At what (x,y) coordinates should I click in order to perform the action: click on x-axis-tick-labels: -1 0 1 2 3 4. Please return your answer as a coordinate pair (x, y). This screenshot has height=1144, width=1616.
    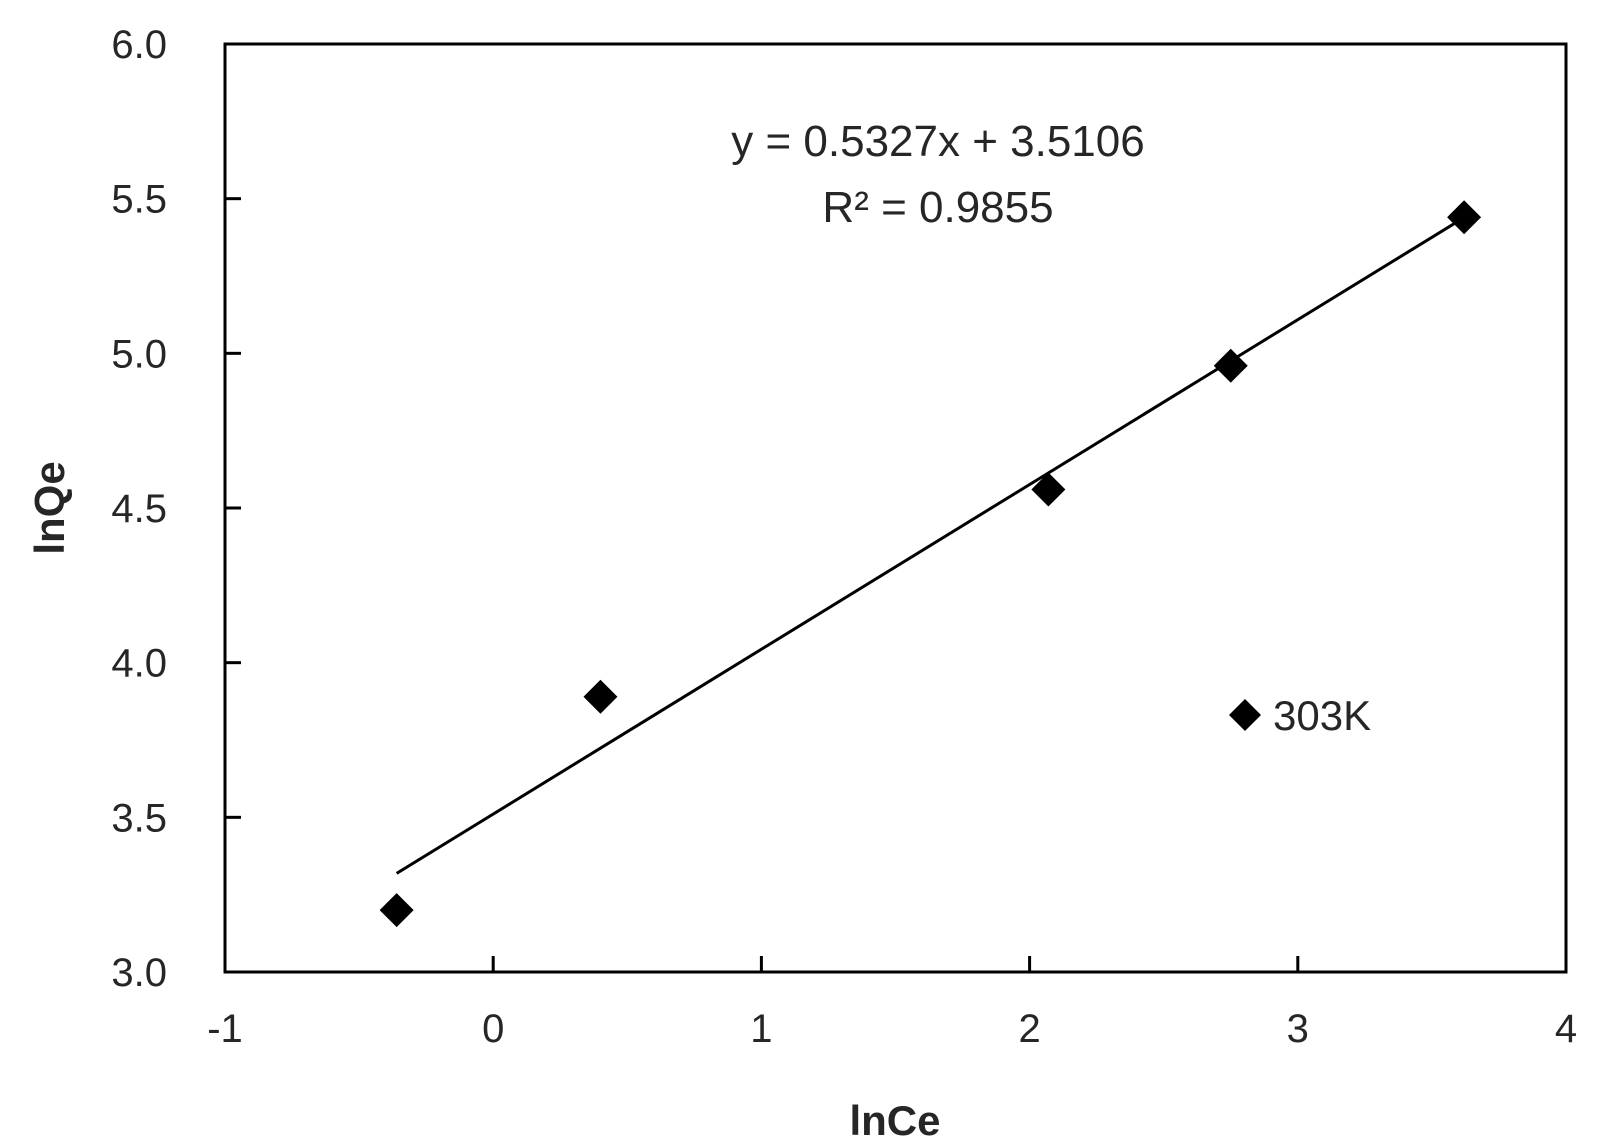
    Looking at the image, I should click on (892, 1029).